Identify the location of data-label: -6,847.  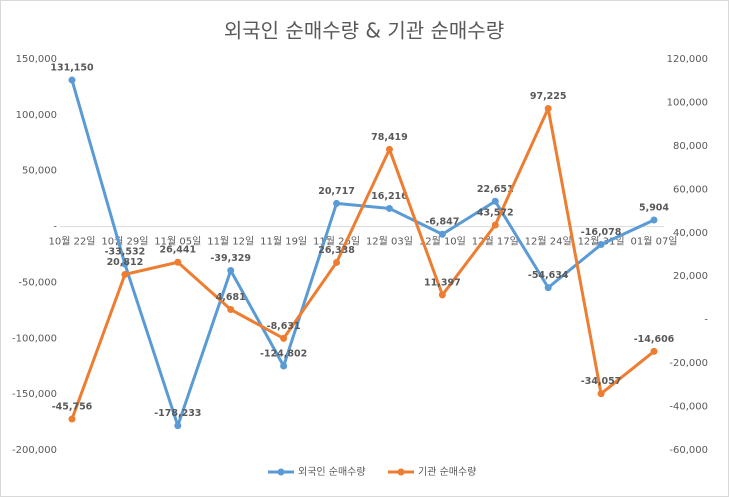
(442, 222).